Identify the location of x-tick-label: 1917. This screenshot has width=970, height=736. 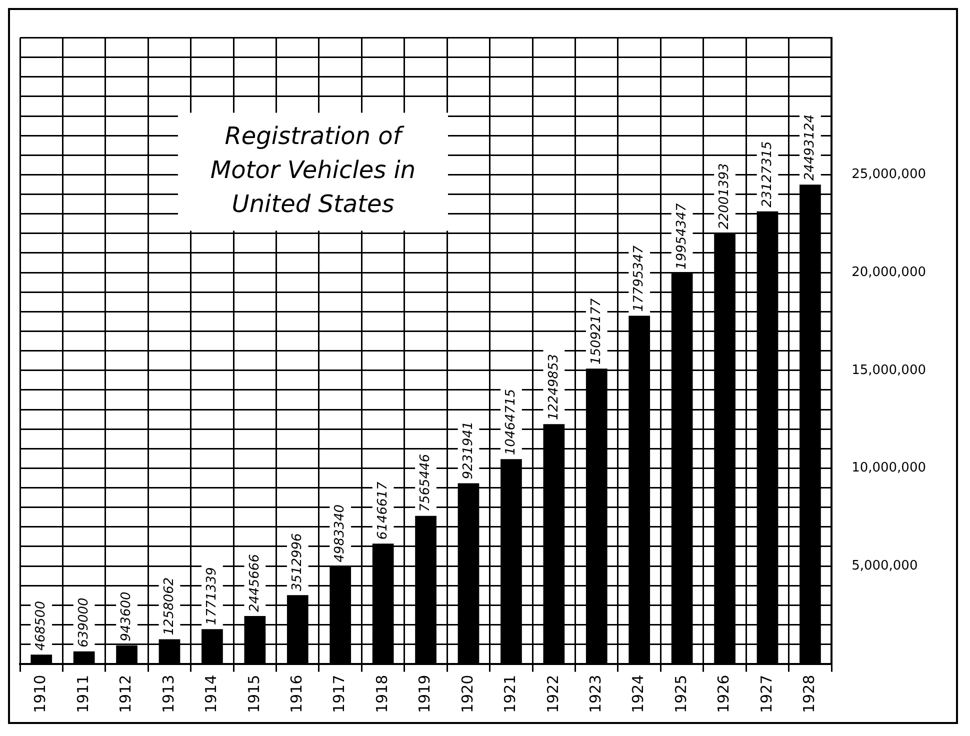
(339, 694).